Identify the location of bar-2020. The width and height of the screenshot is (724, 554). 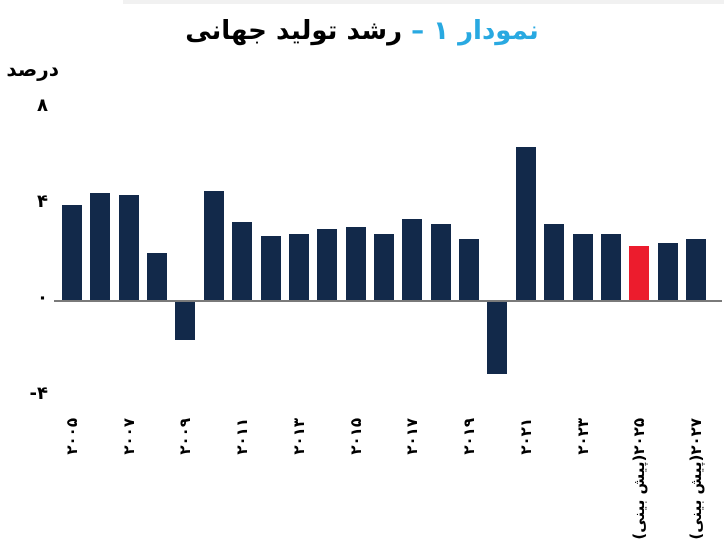
(497, 338).